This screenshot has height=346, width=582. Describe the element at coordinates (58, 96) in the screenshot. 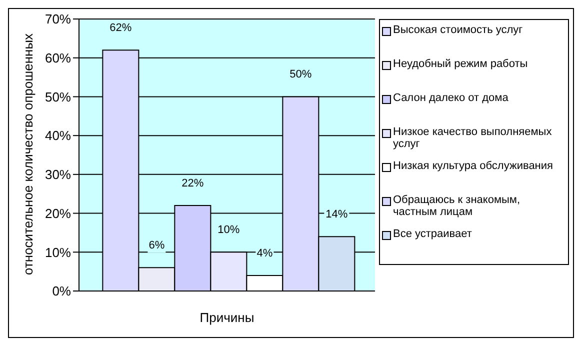

I see `y-tick-label: 50%` at that location.